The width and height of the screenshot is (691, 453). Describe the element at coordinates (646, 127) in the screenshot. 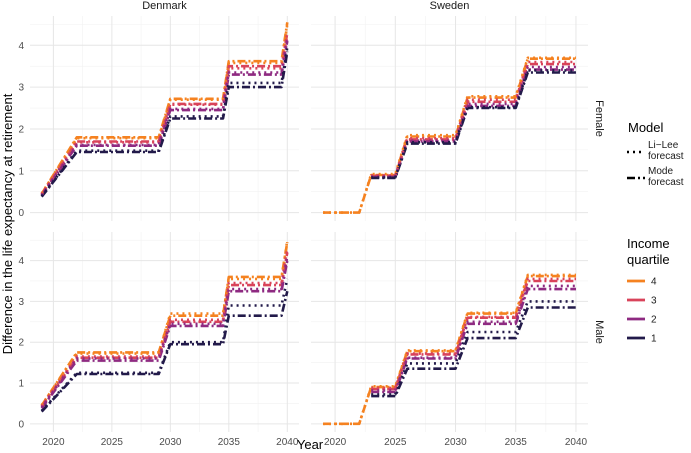

I see `legend-model-title: Model` at that location.